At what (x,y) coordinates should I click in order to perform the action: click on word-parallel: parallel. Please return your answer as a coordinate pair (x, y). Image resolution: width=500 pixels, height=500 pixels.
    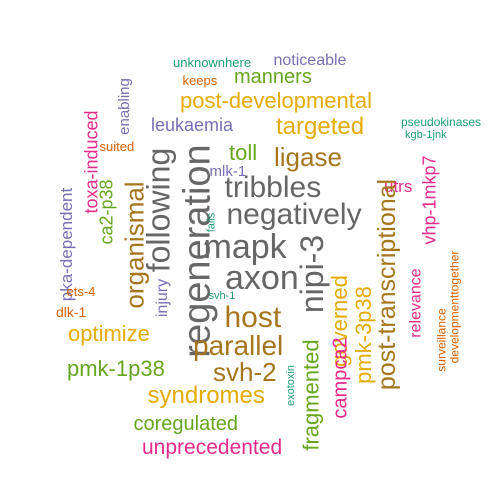
    Looking at the image, I should click on (238, 345).